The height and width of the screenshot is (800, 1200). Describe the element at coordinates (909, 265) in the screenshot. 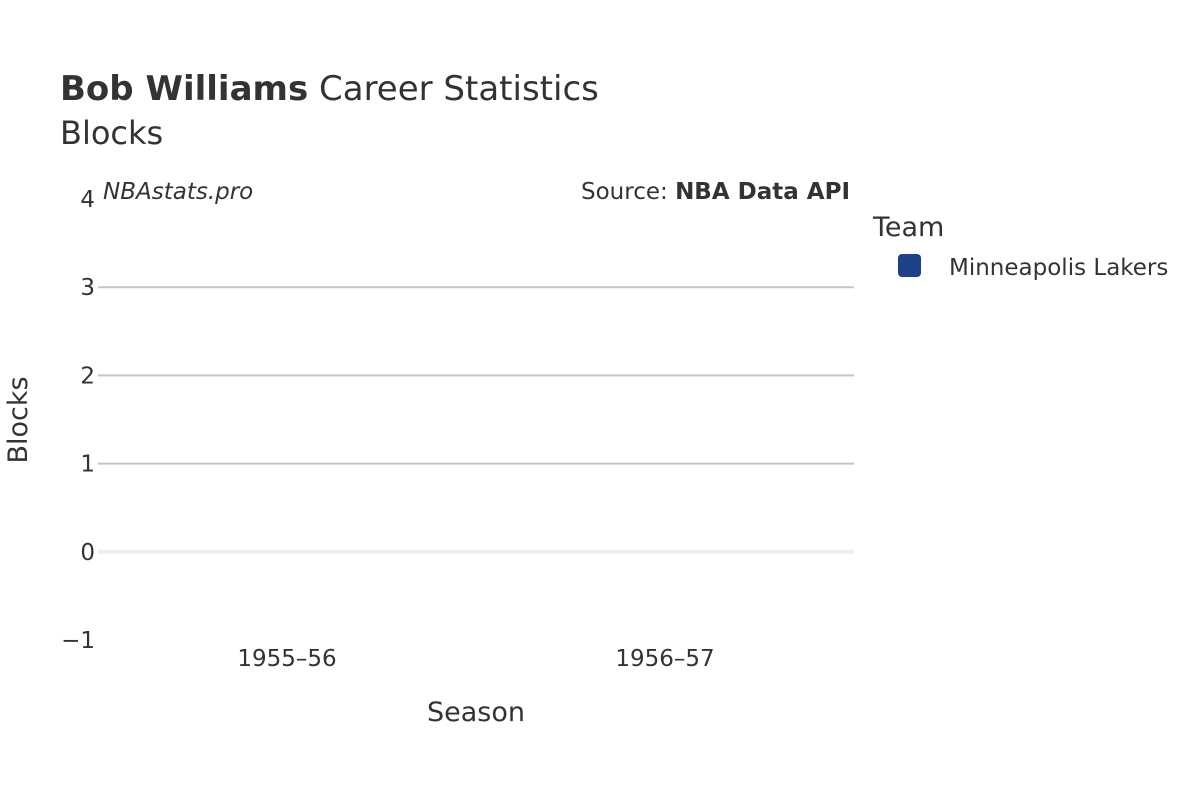

I see `legend-swatch-minneapolis-lakers` at that location.